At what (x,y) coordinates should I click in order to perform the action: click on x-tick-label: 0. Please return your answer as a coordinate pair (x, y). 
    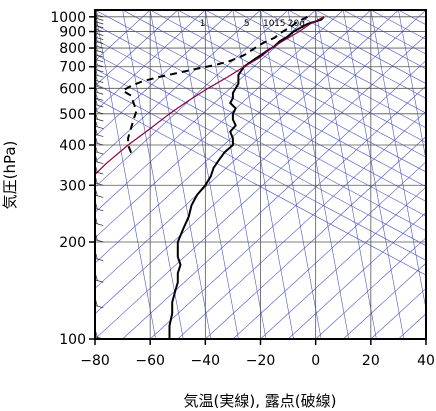
    Looking at the image, I should click on (315, 361).